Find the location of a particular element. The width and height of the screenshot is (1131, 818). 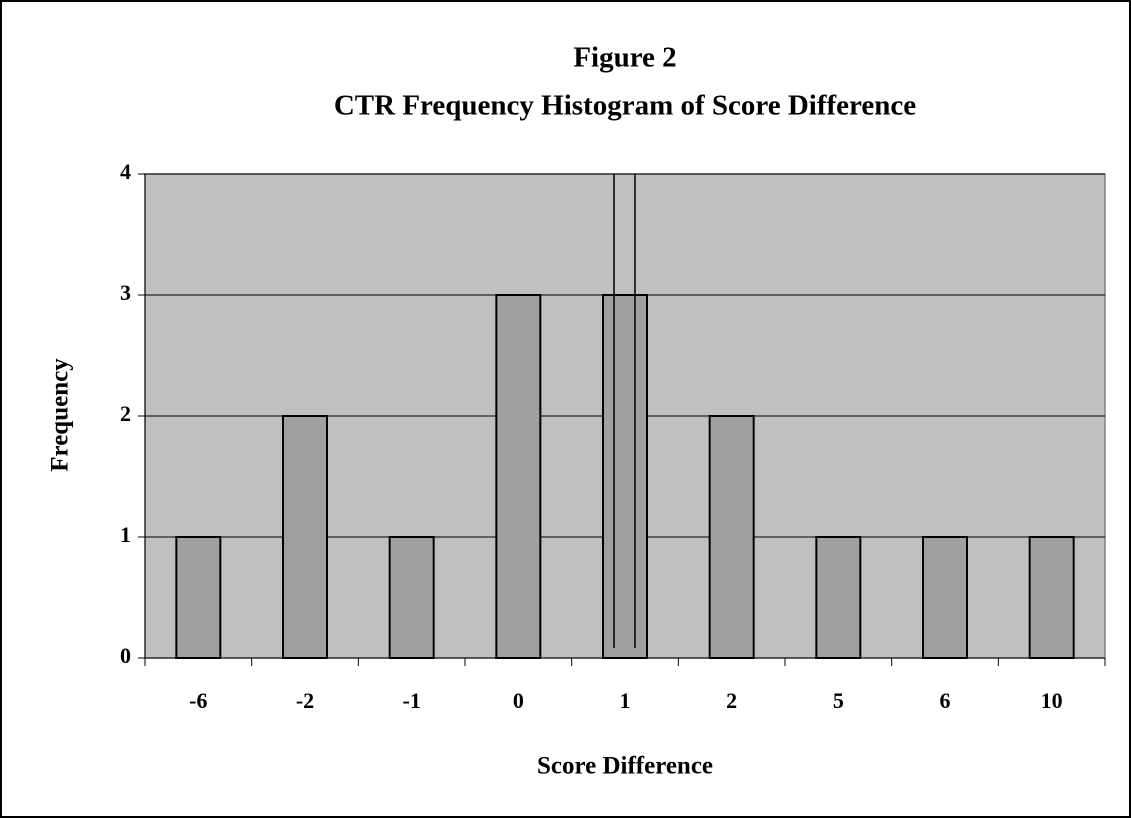

x-tick-label: 2 is located at coordinates (731, 700).